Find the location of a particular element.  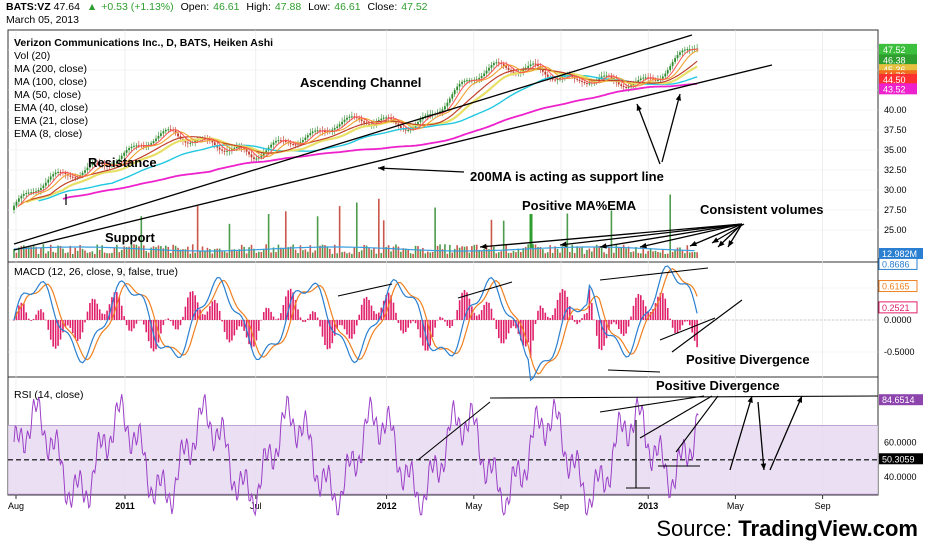

annotation-ascending-channel: Ascending Channel is located at coordinates (360, 82).